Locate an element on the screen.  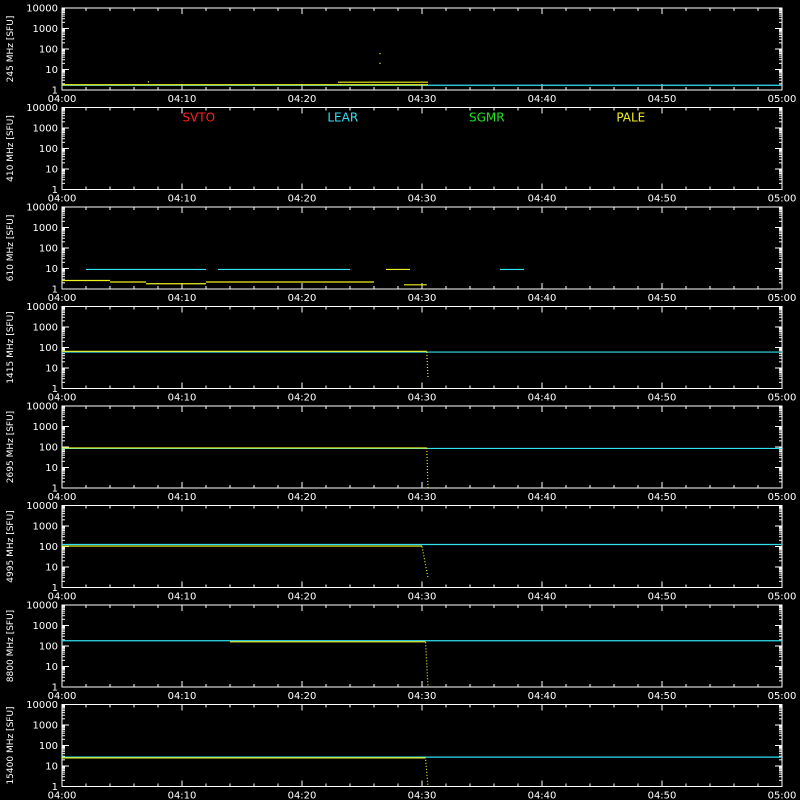
legend-entry-sgmr: SGMR is located at coordinates (487, 118).